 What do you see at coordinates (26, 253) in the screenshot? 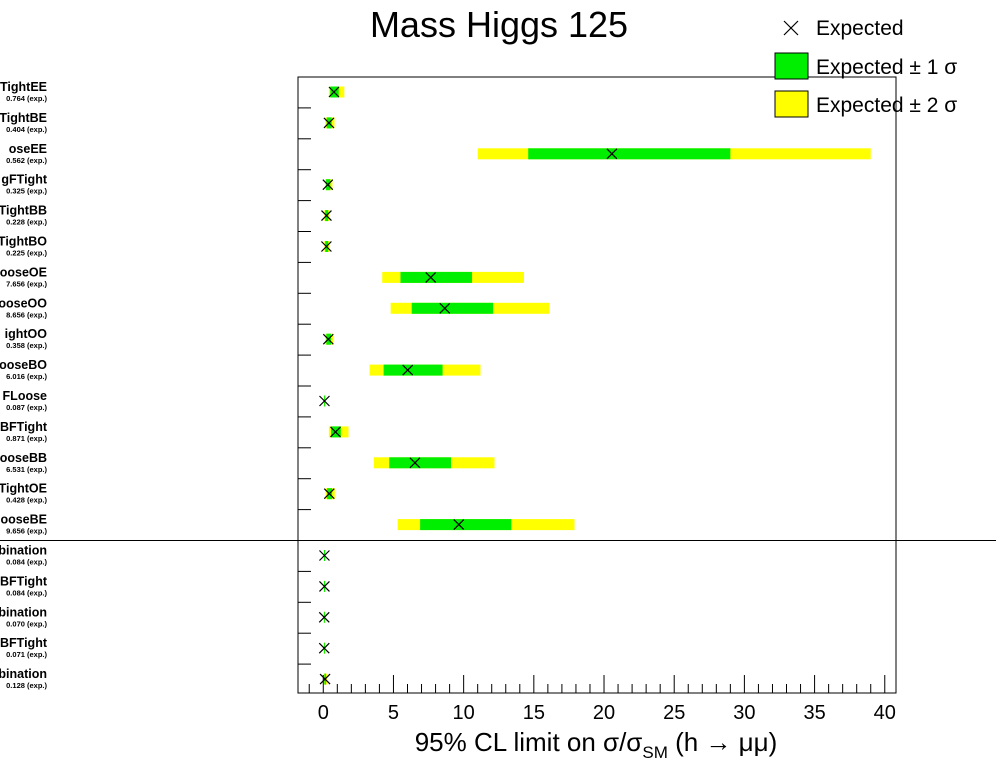
I see `row-value-5: 0.225 (exp.)` at bounding box center [26, 253].